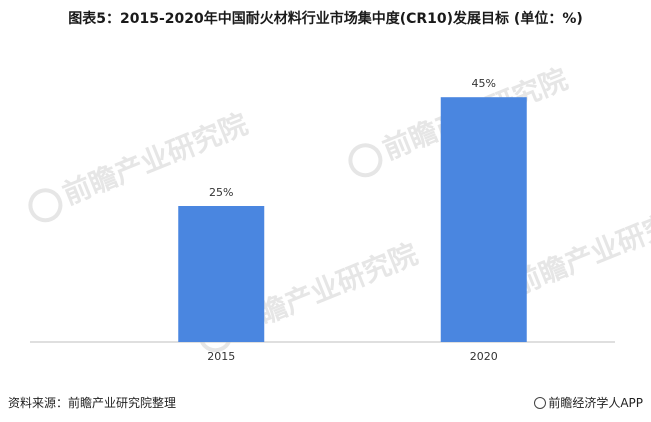 Image resolution: width=651 pixels, height=422 pixels. I want to click on source-note: 资料来源：前瞻产业研究院整理, so click(92, 403).